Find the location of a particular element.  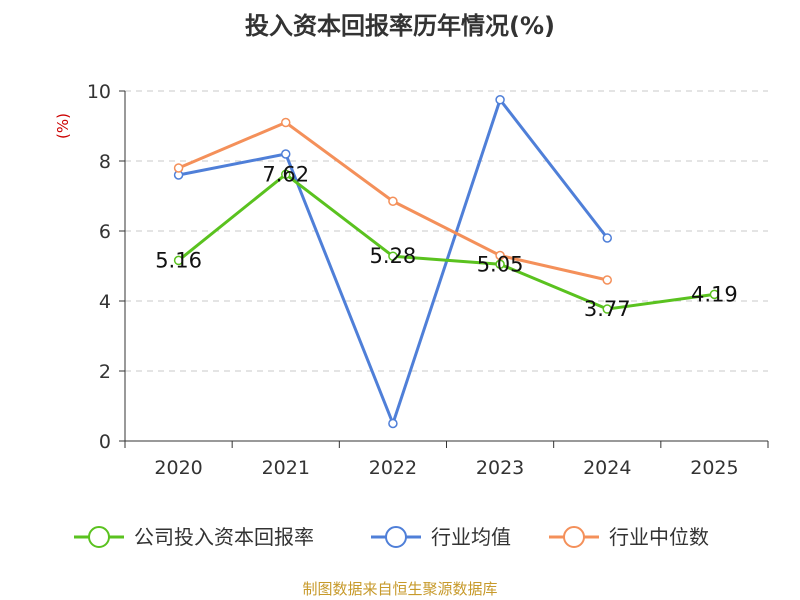

x-tick-label: 2023 is located at coordinates (500, 468).